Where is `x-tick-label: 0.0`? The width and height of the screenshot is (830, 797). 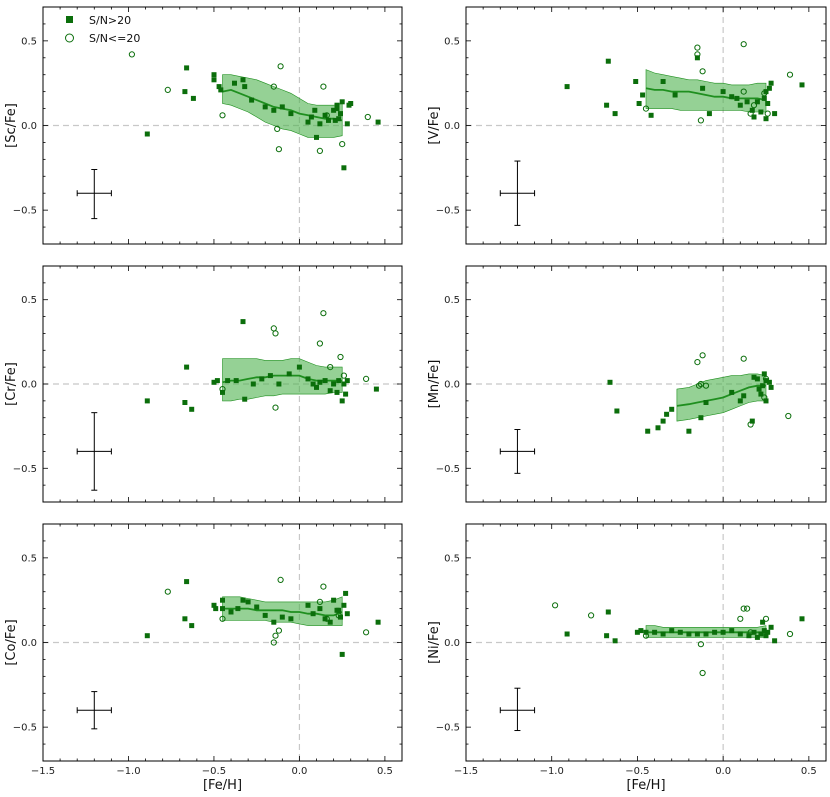
x-tick-label: 0.0 is located at coordinates (723, 771).